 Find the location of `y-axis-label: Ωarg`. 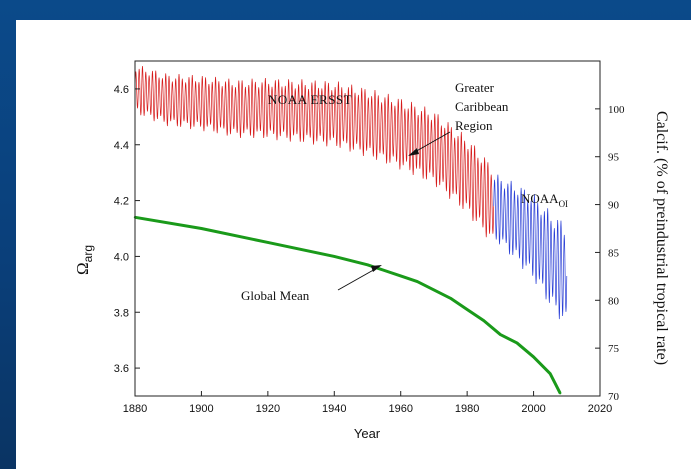

y-axis-label: Ωarg is located at coordinates (84, 260).